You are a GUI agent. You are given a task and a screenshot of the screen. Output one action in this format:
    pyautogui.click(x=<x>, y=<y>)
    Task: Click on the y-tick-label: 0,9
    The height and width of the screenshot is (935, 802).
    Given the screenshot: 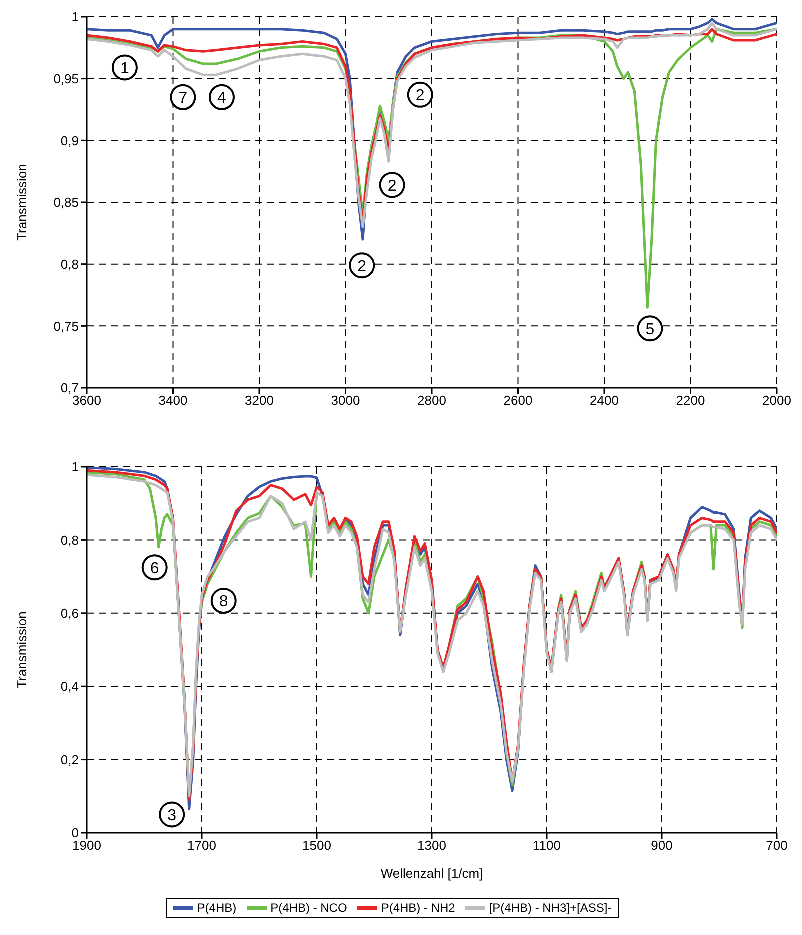 What is the action you would take?
    pyautogui.click(x=69, y=140)
    